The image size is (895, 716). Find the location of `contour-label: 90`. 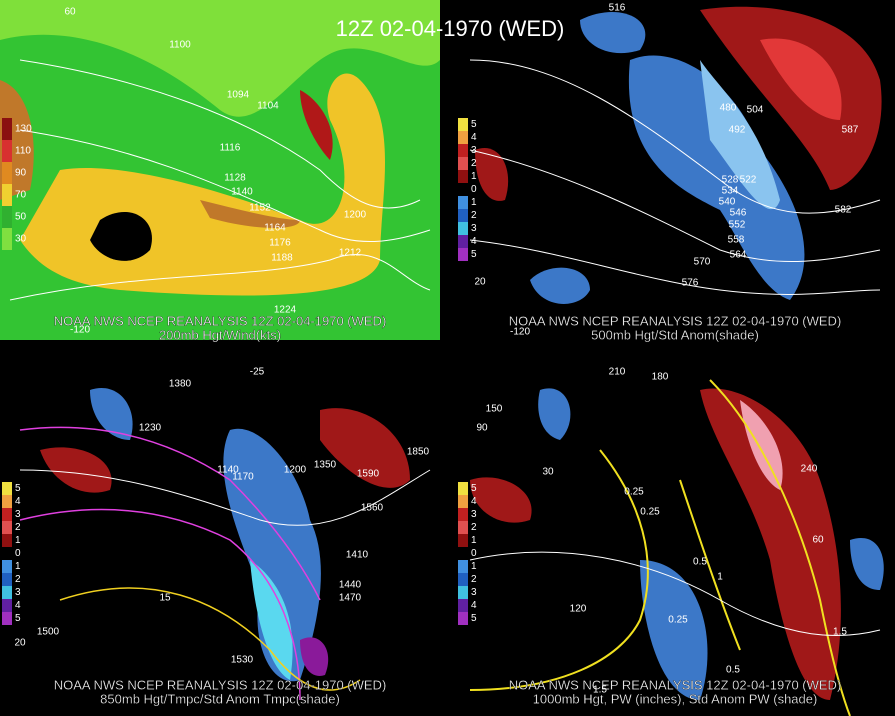

contour-label: 90 is located at coordinates (482, 428).